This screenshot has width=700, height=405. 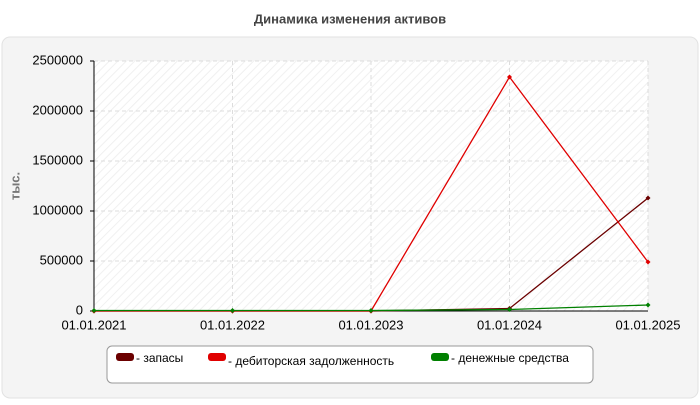 I want to click on chart-title: Динамика изменения активов, so click(x=350, y=18).